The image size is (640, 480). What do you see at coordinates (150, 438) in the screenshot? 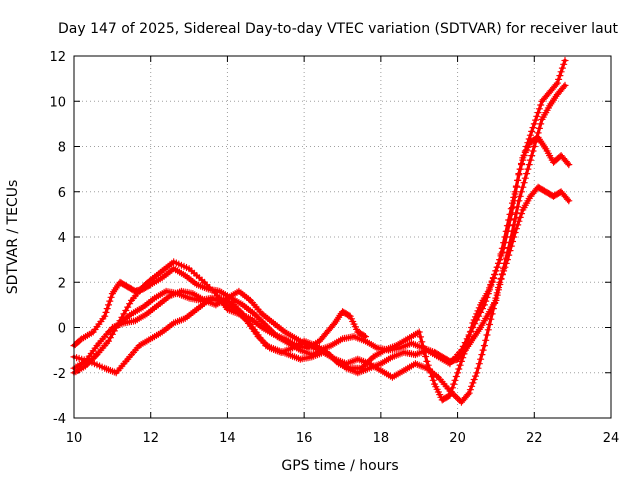
I see `x-tick-label: 12` at bounding box center [150, 438].